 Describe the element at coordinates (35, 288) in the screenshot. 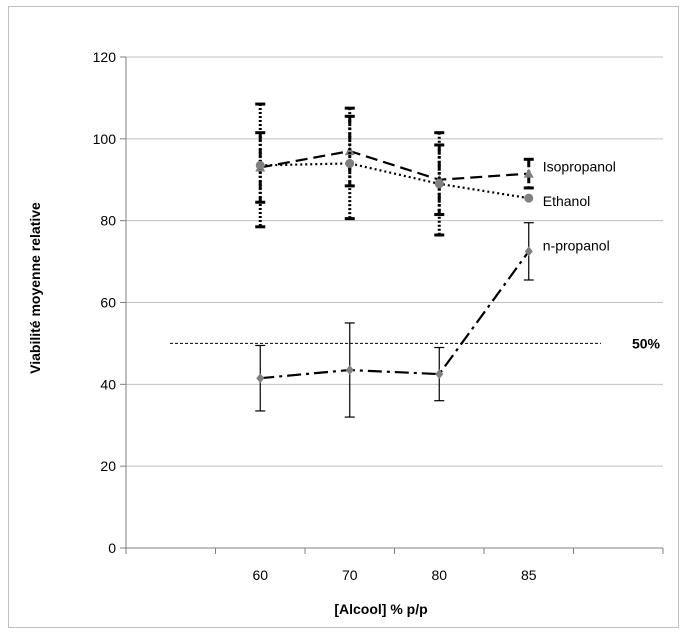

I see `y-axis-title: Viabilité moyenne relative` at that location.